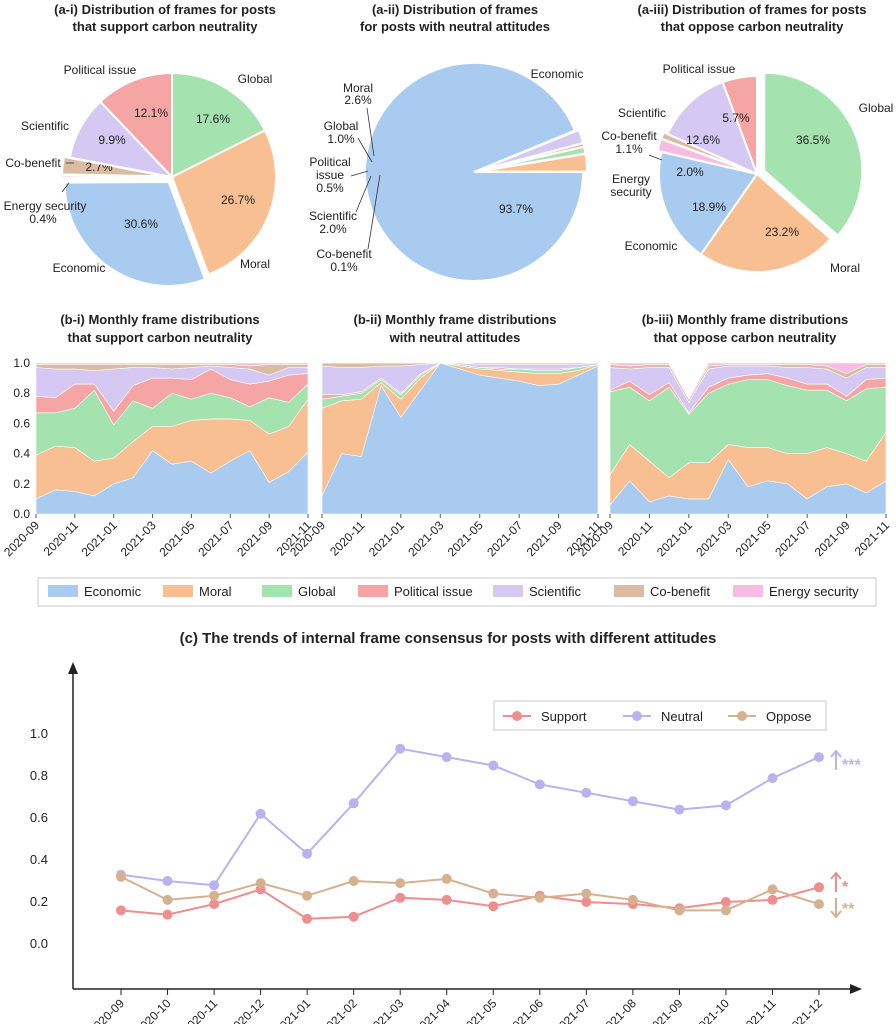 This screenshot has width=896, height=1024. What do you see at coordinates (292, 1010) in the screenshot?
I see `line-x-tick-label: 2021-01` at bounding box center [292, 1010].